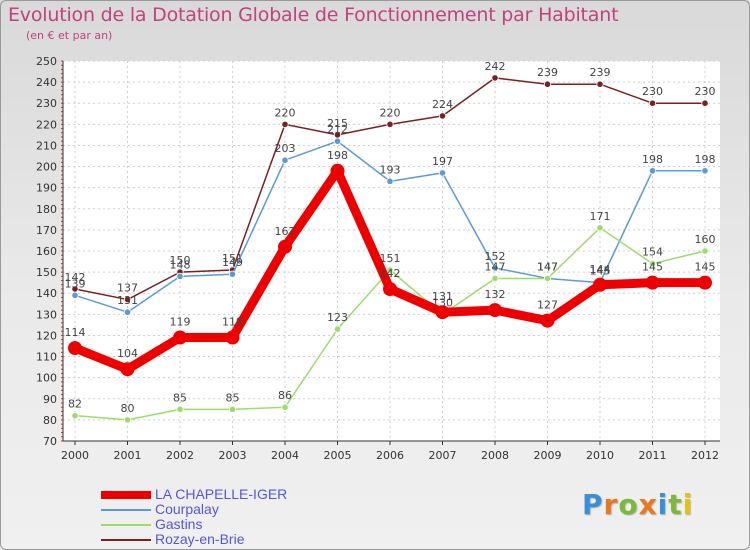 Image resolution: width=750 pixels, height=550 pixels. Describe the element at coordinates (232, 322) in the screenshot. I see `data-label-la-chapelle-iger: 119` at that location.